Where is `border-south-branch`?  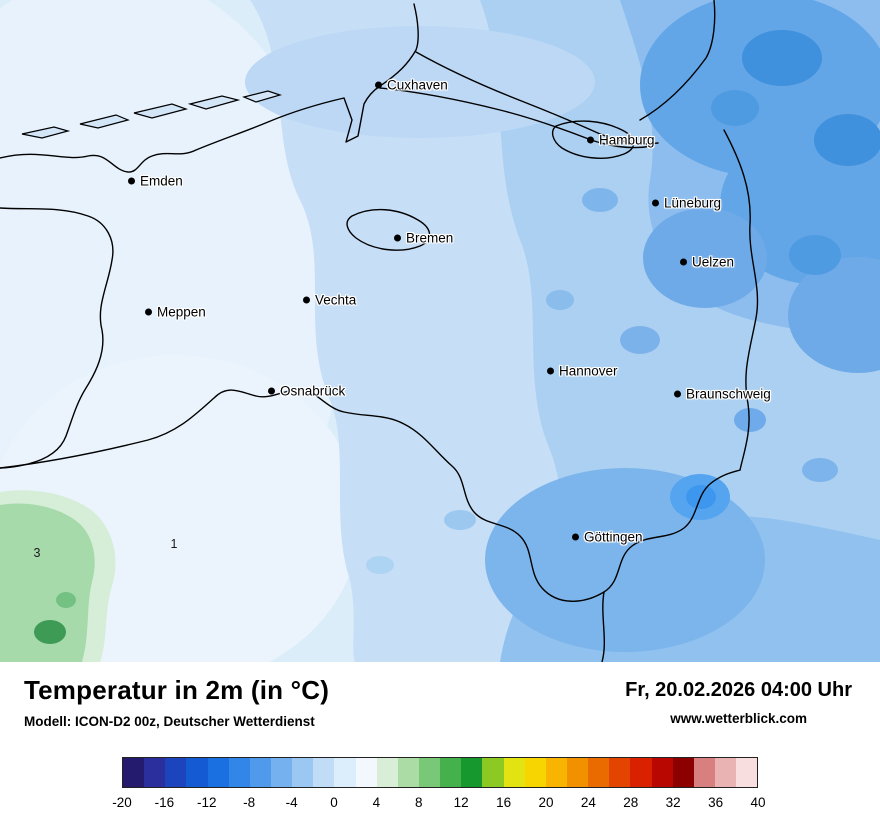 border-south-branch is located at coordinates (603, 626).